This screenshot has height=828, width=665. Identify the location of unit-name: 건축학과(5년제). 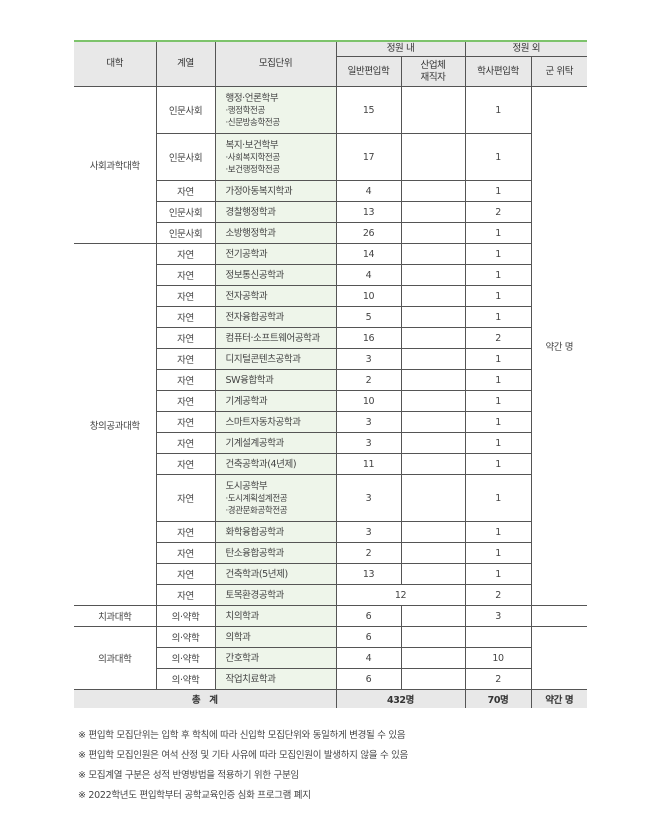
(257, 574).